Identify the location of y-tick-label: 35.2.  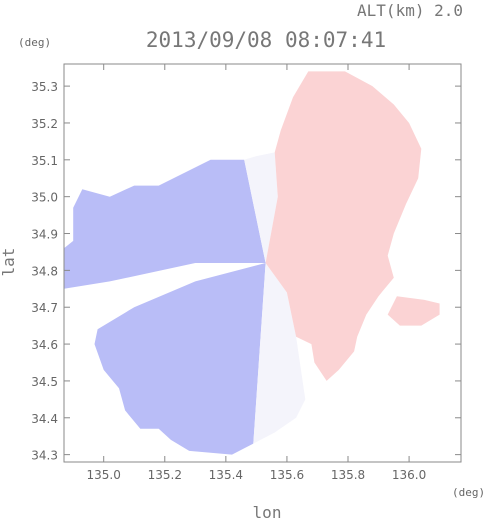
(44, 124).